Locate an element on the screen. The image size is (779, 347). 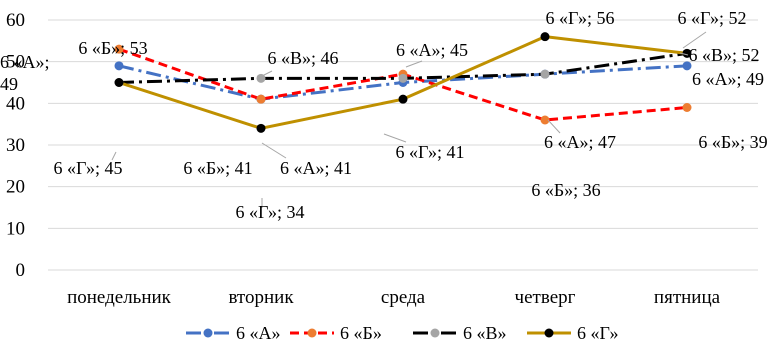
y-tick-label: 0 is located at coordinates (21, 270).